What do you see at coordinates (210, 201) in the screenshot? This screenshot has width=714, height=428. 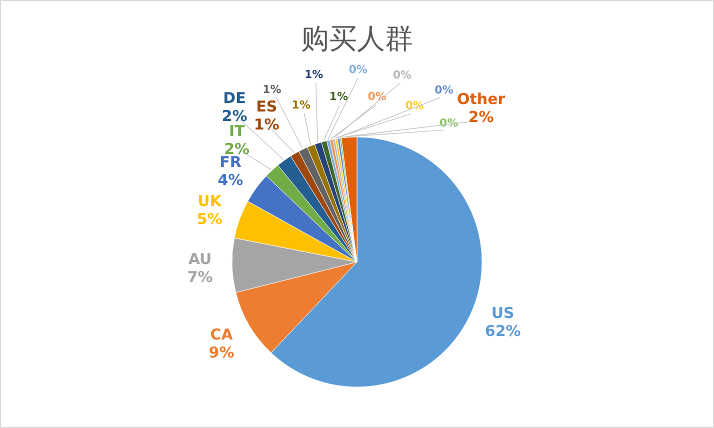 I see `slice-label: UK` at bounding box center [210, 201].